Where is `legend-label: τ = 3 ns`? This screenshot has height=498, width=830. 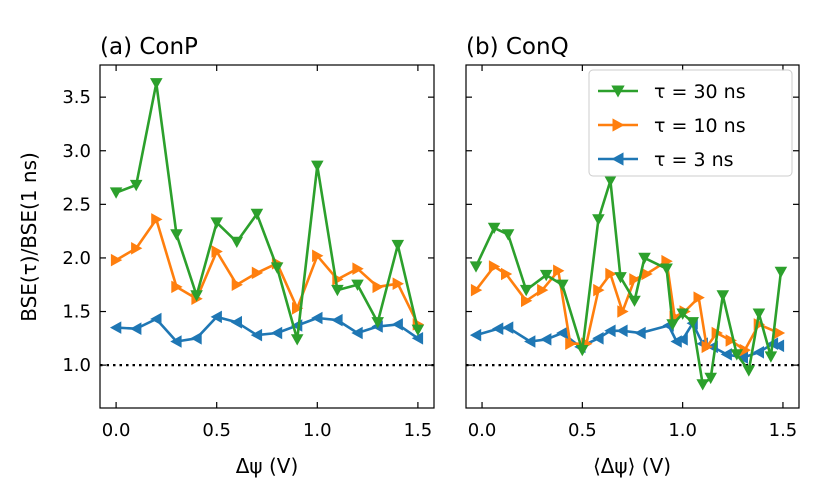
legend-label: τ = 3 ns is located at coordinates (694, 160).